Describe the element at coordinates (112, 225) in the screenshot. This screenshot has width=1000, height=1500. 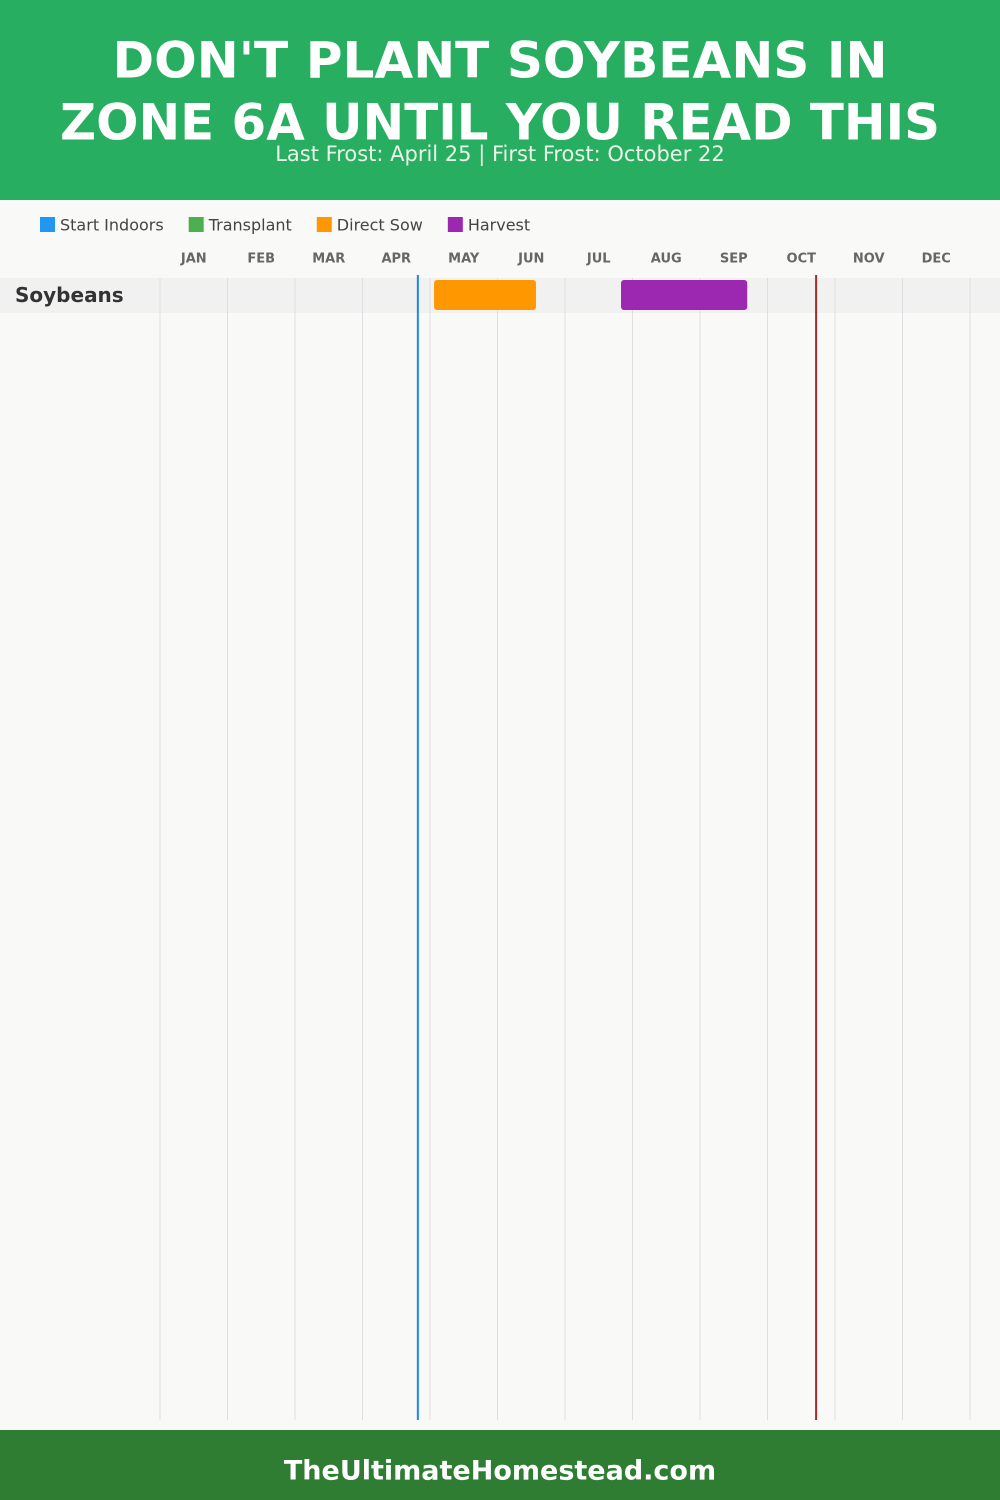
I see `legend-label: Start Indoors` at that location.